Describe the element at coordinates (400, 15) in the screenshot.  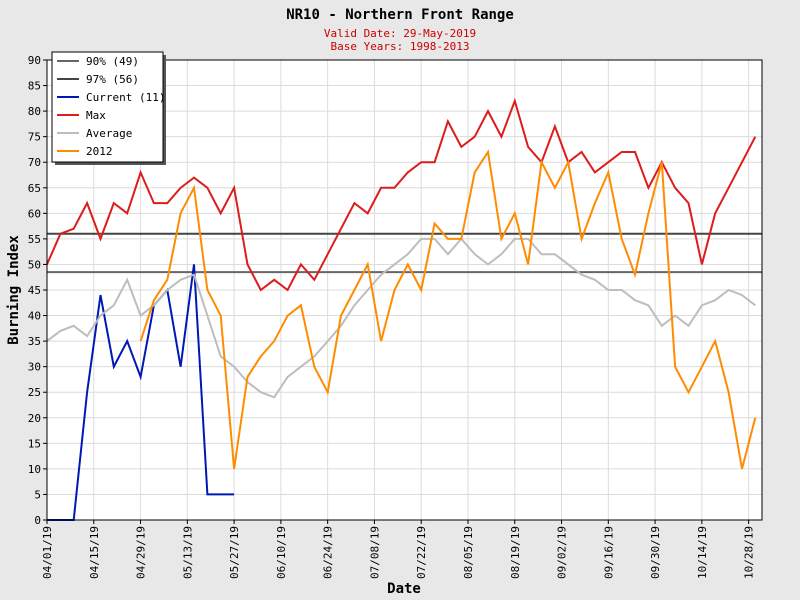
I see `chart-title: NR10 - Northern Front Range` at that location.